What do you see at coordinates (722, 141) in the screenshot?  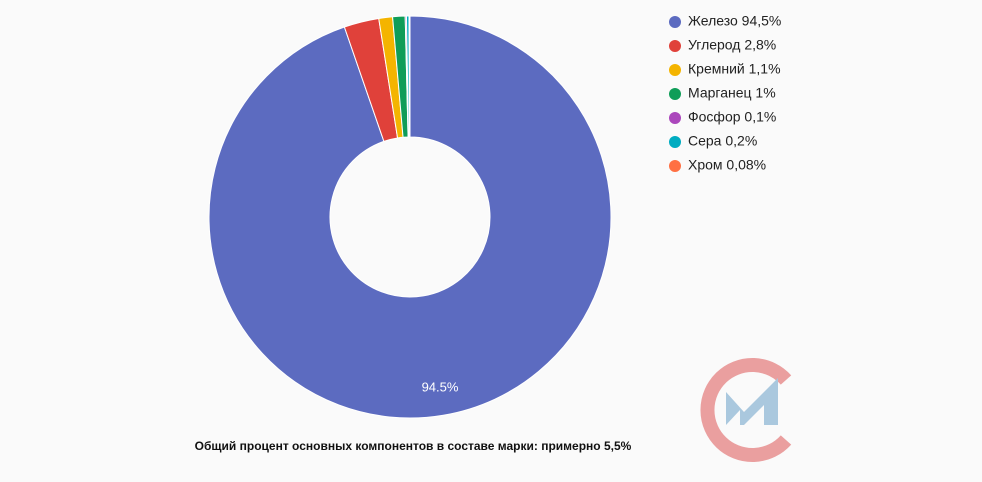 I see `legend-label: Сера 0,2%` at bounding box center [722, 141].